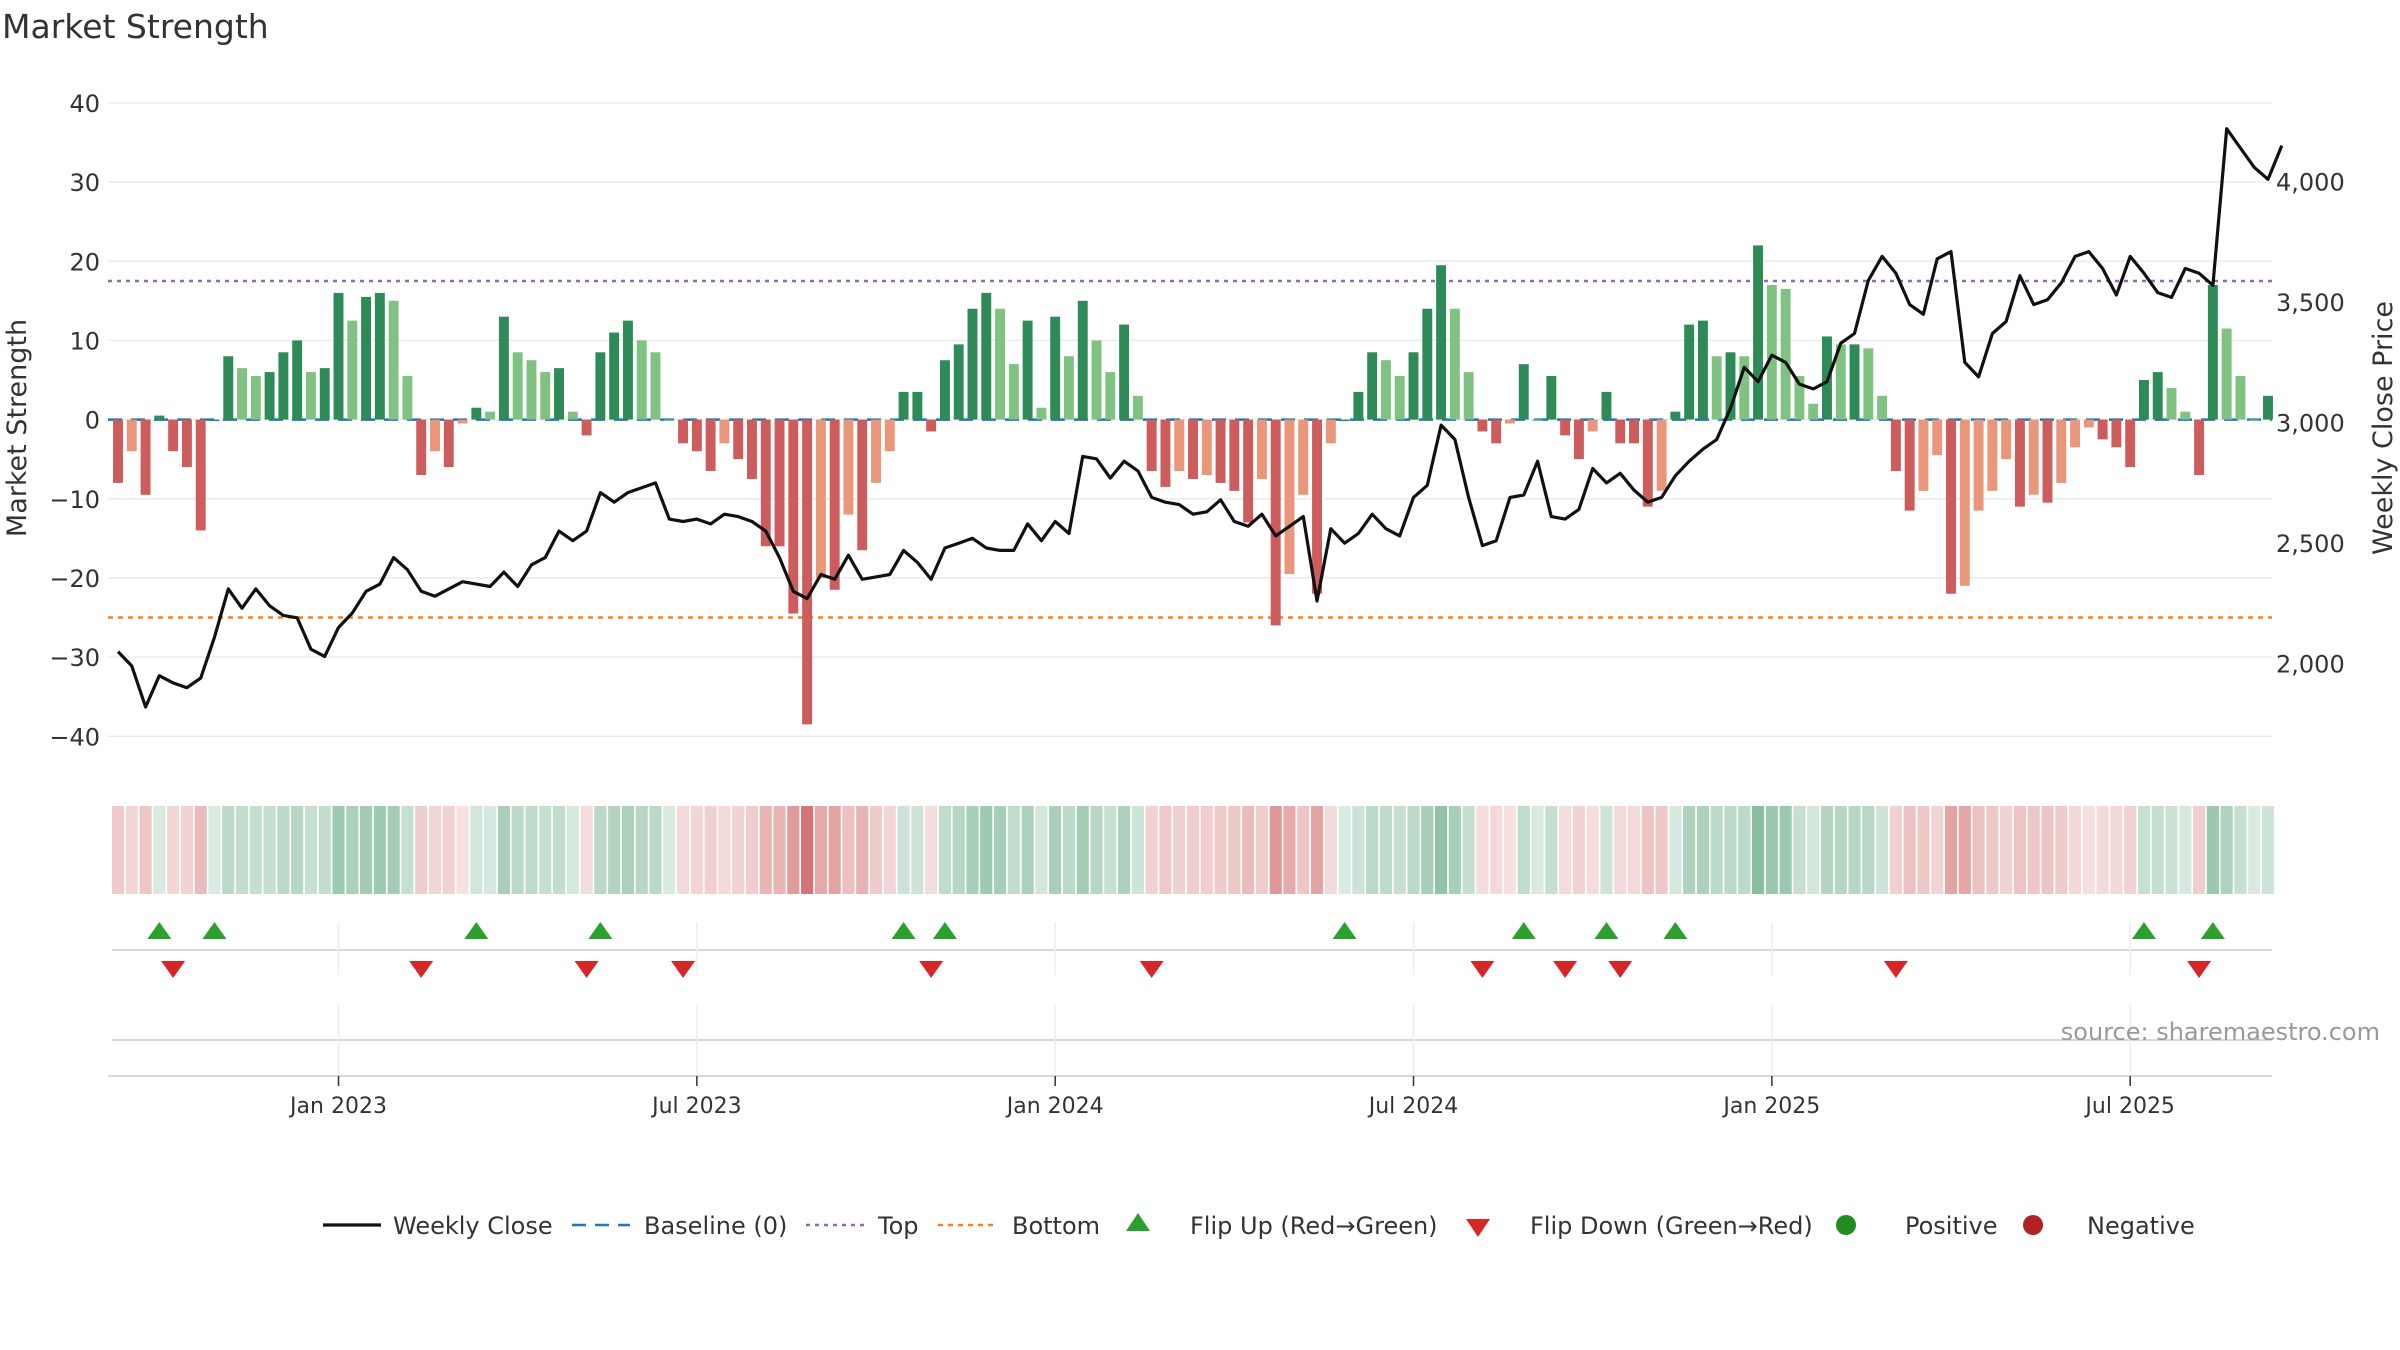 This screenshot has width=2400, height=1350. Describe the element at coordinates (1190, 1041) in the screenshot. I see `bottom-panel` at that location.